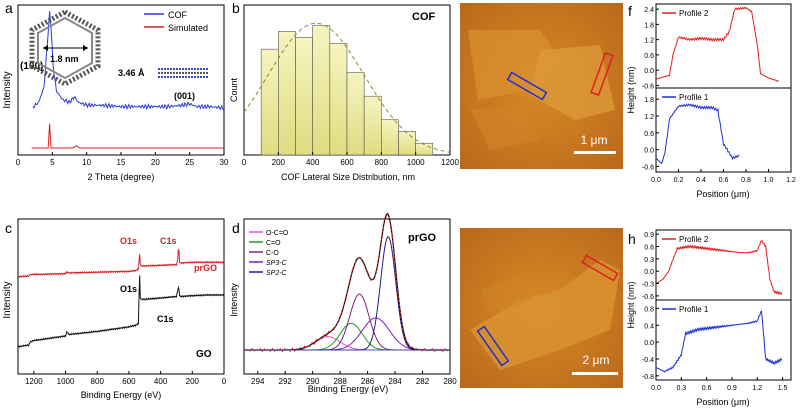 Image resolution: width=811 pixels, height=414 pixels. I want to click on panel-c-tick-label: 1000, so click(66, 381).